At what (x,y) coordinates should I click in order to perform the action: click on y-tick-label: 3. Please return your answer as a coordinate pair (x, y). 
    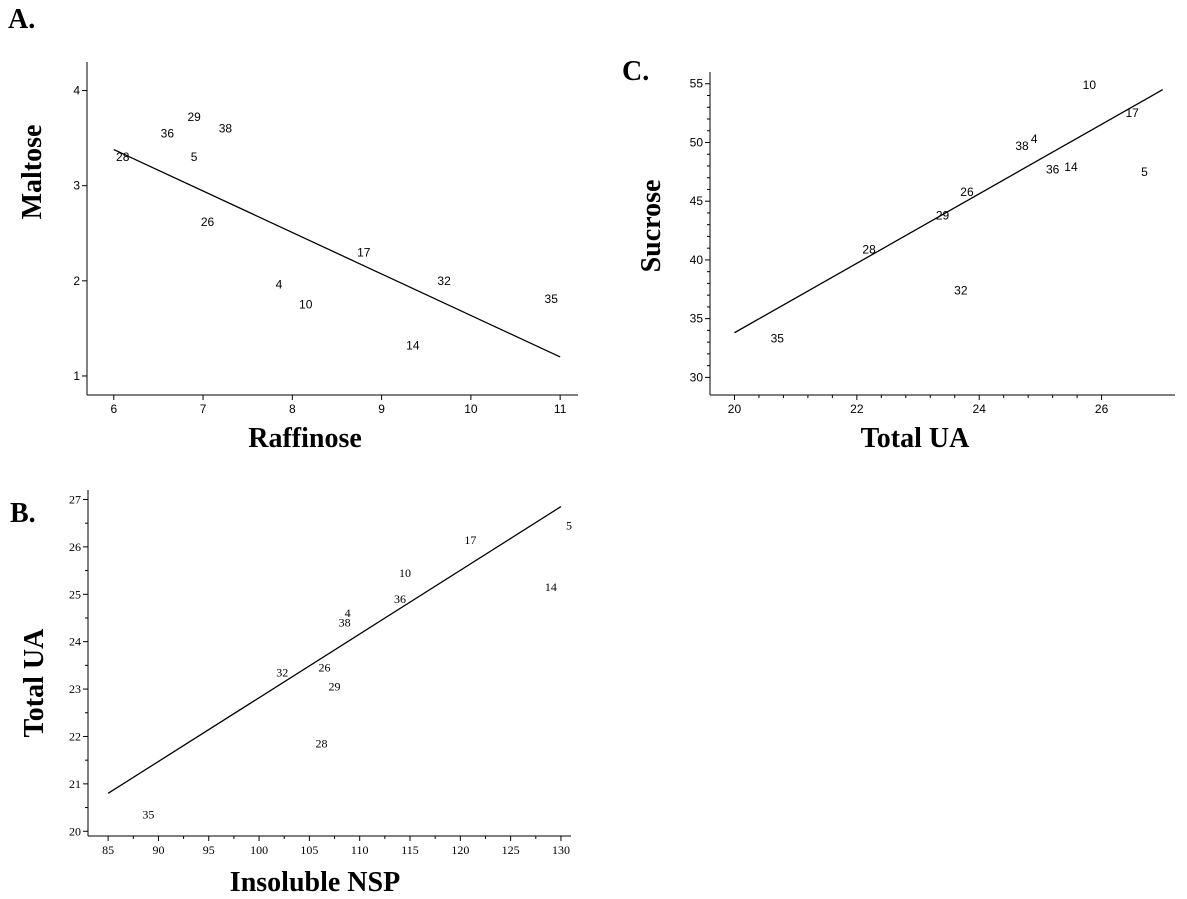
    Looking at the image, I should click on (76, 186).